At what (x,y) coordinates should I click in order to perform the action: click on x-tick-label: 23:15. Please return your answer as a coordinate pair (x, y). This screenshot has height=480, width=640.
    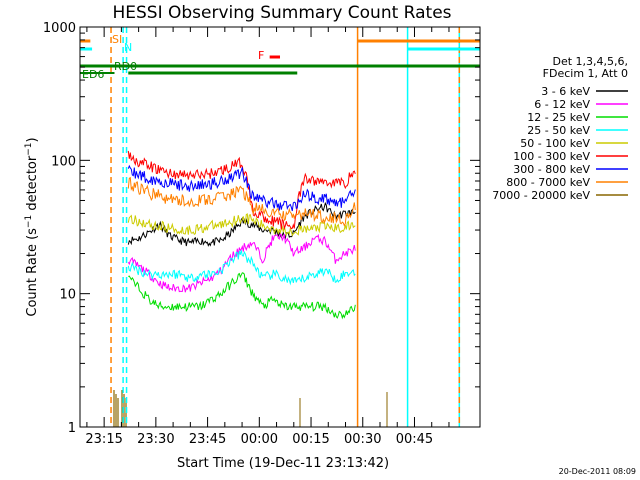
    Looking at the image, I should click on (103, 439).